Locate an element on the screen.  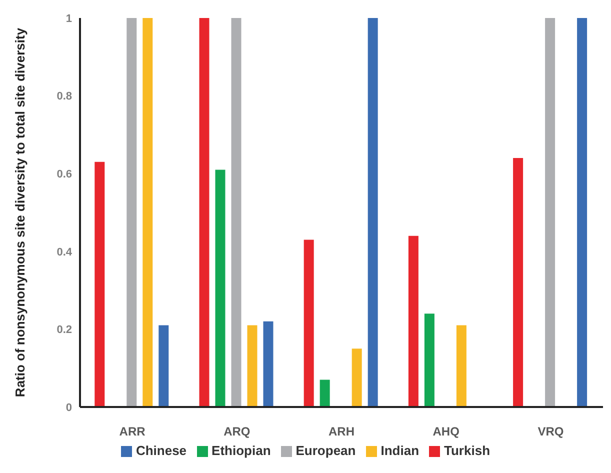
y-axis-title: Ratio of nonsynonymous site diversity to total site diversity is located at coordinates (20, 212).